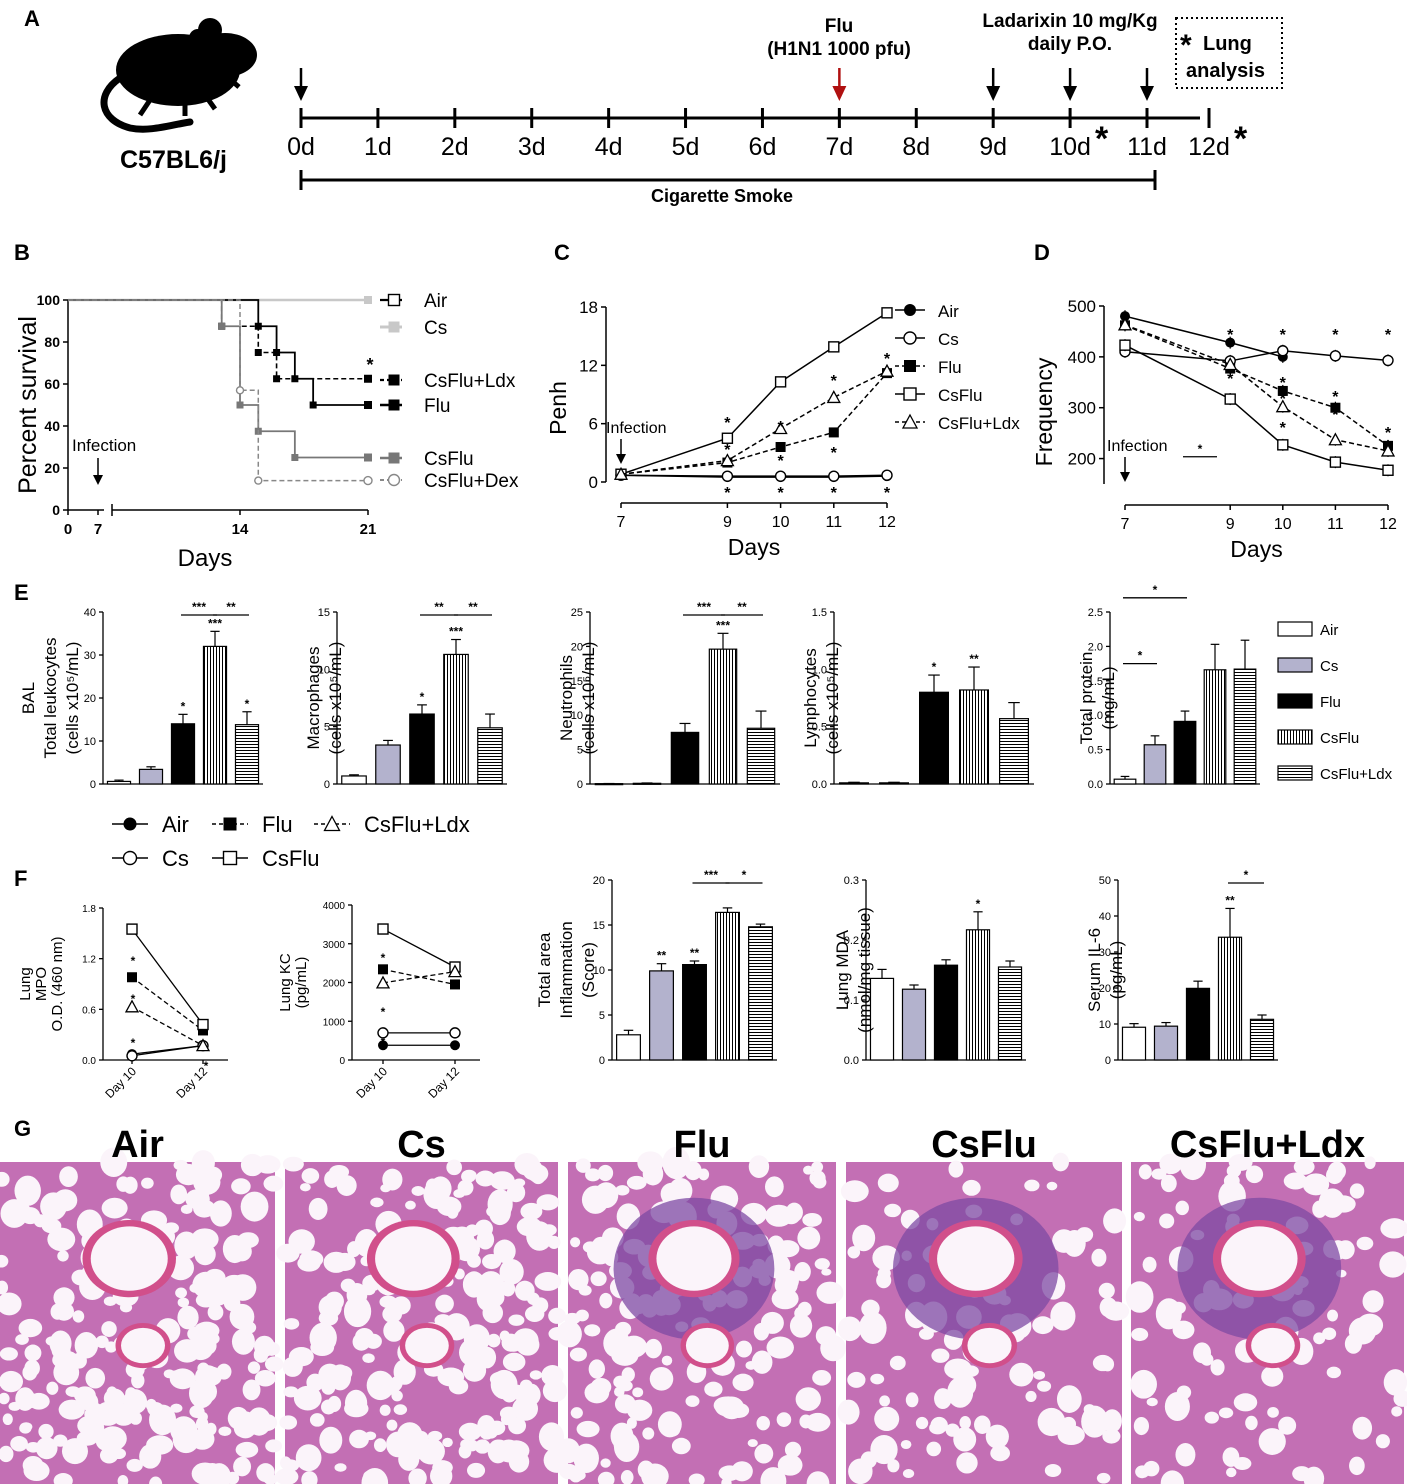 This screenshot has height=1484, width=1407. What do you see at coordinates (150, 824) in the screenshot?
I see `legend-item-air: Air` at bounding box center [150, 824].